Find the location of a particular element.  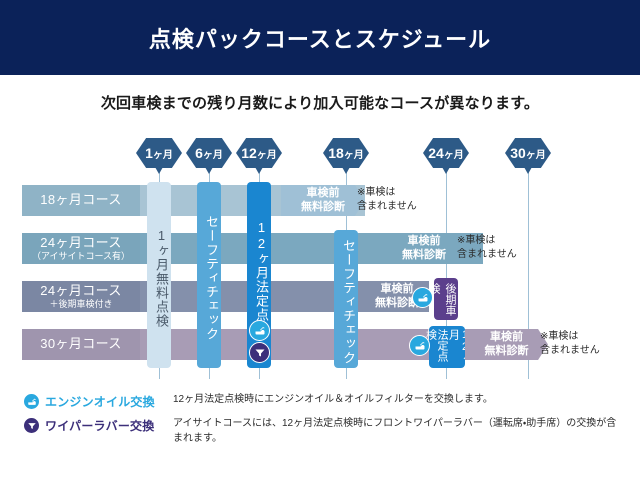

month-badge-12-number: 12 is located at coordinates (249, 153).